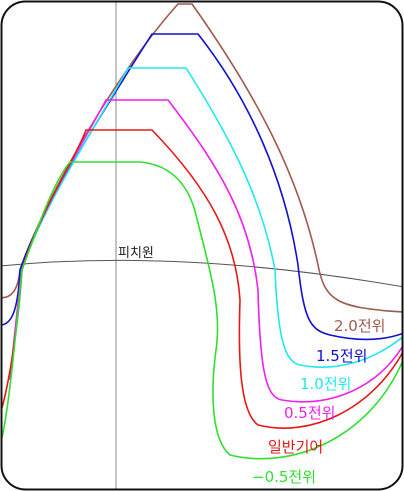 Image resolution: width=404 pixels, height=491 pixels. I want to click on label-1-0-shift: 1.0전위, so click(325, 384).